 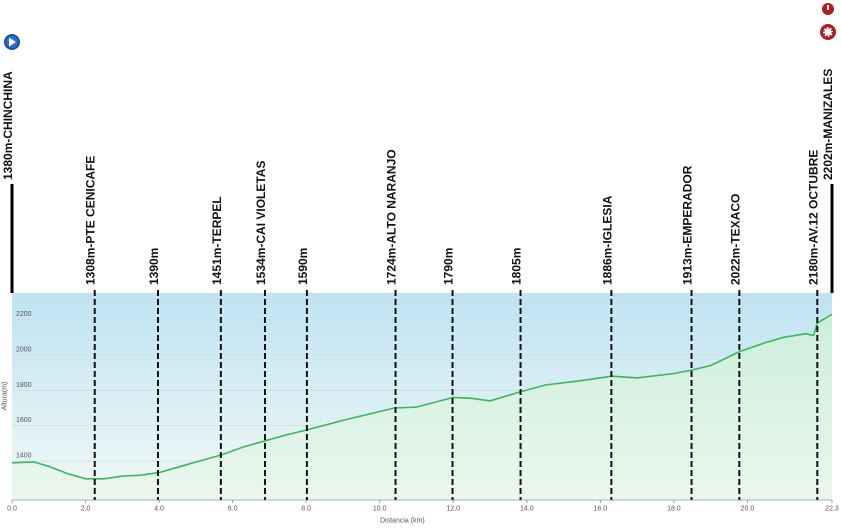 What do you see at coordinates (24, 385) in the screenshot?
I see `y-tick-label: 1800` at bounding box center [24, 385].